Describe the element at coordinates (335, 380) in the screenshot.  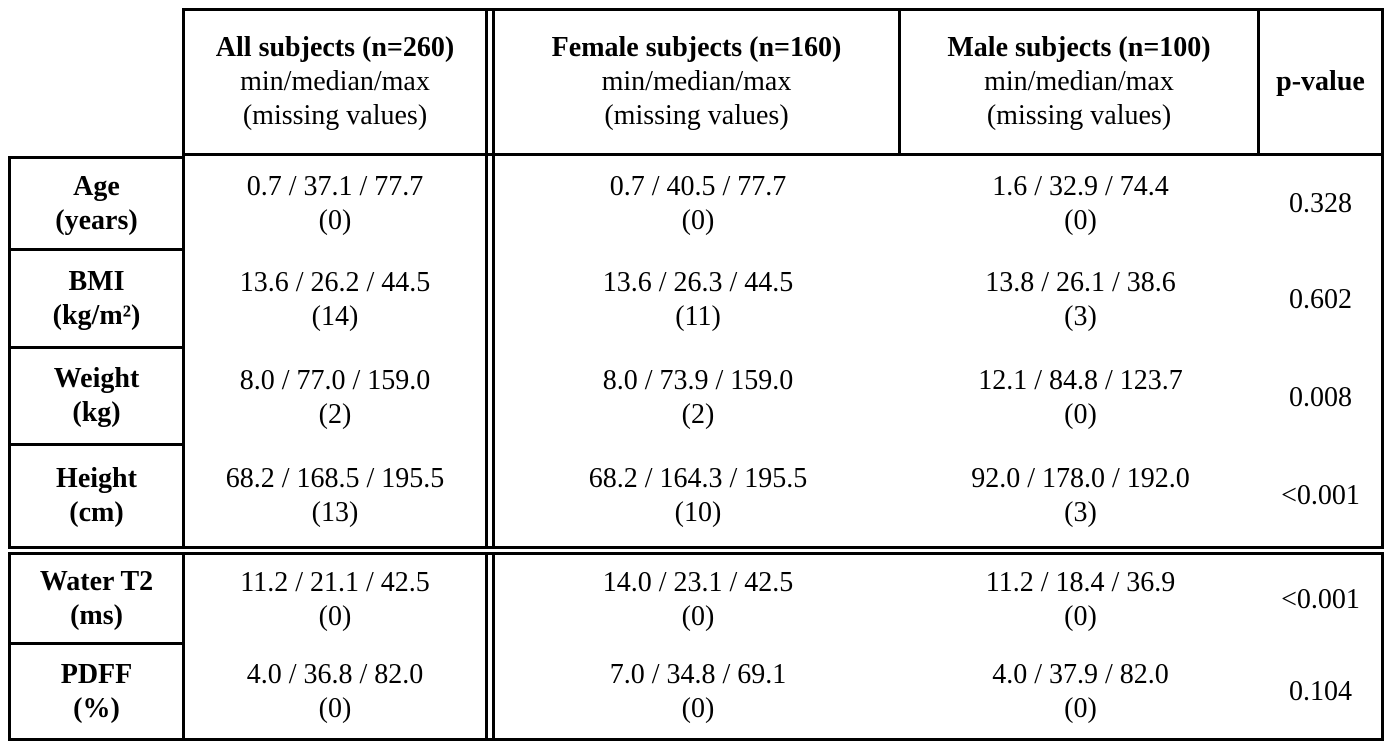
I see `cell-value: 8.0 / 77.0 / 159.0` at that location.